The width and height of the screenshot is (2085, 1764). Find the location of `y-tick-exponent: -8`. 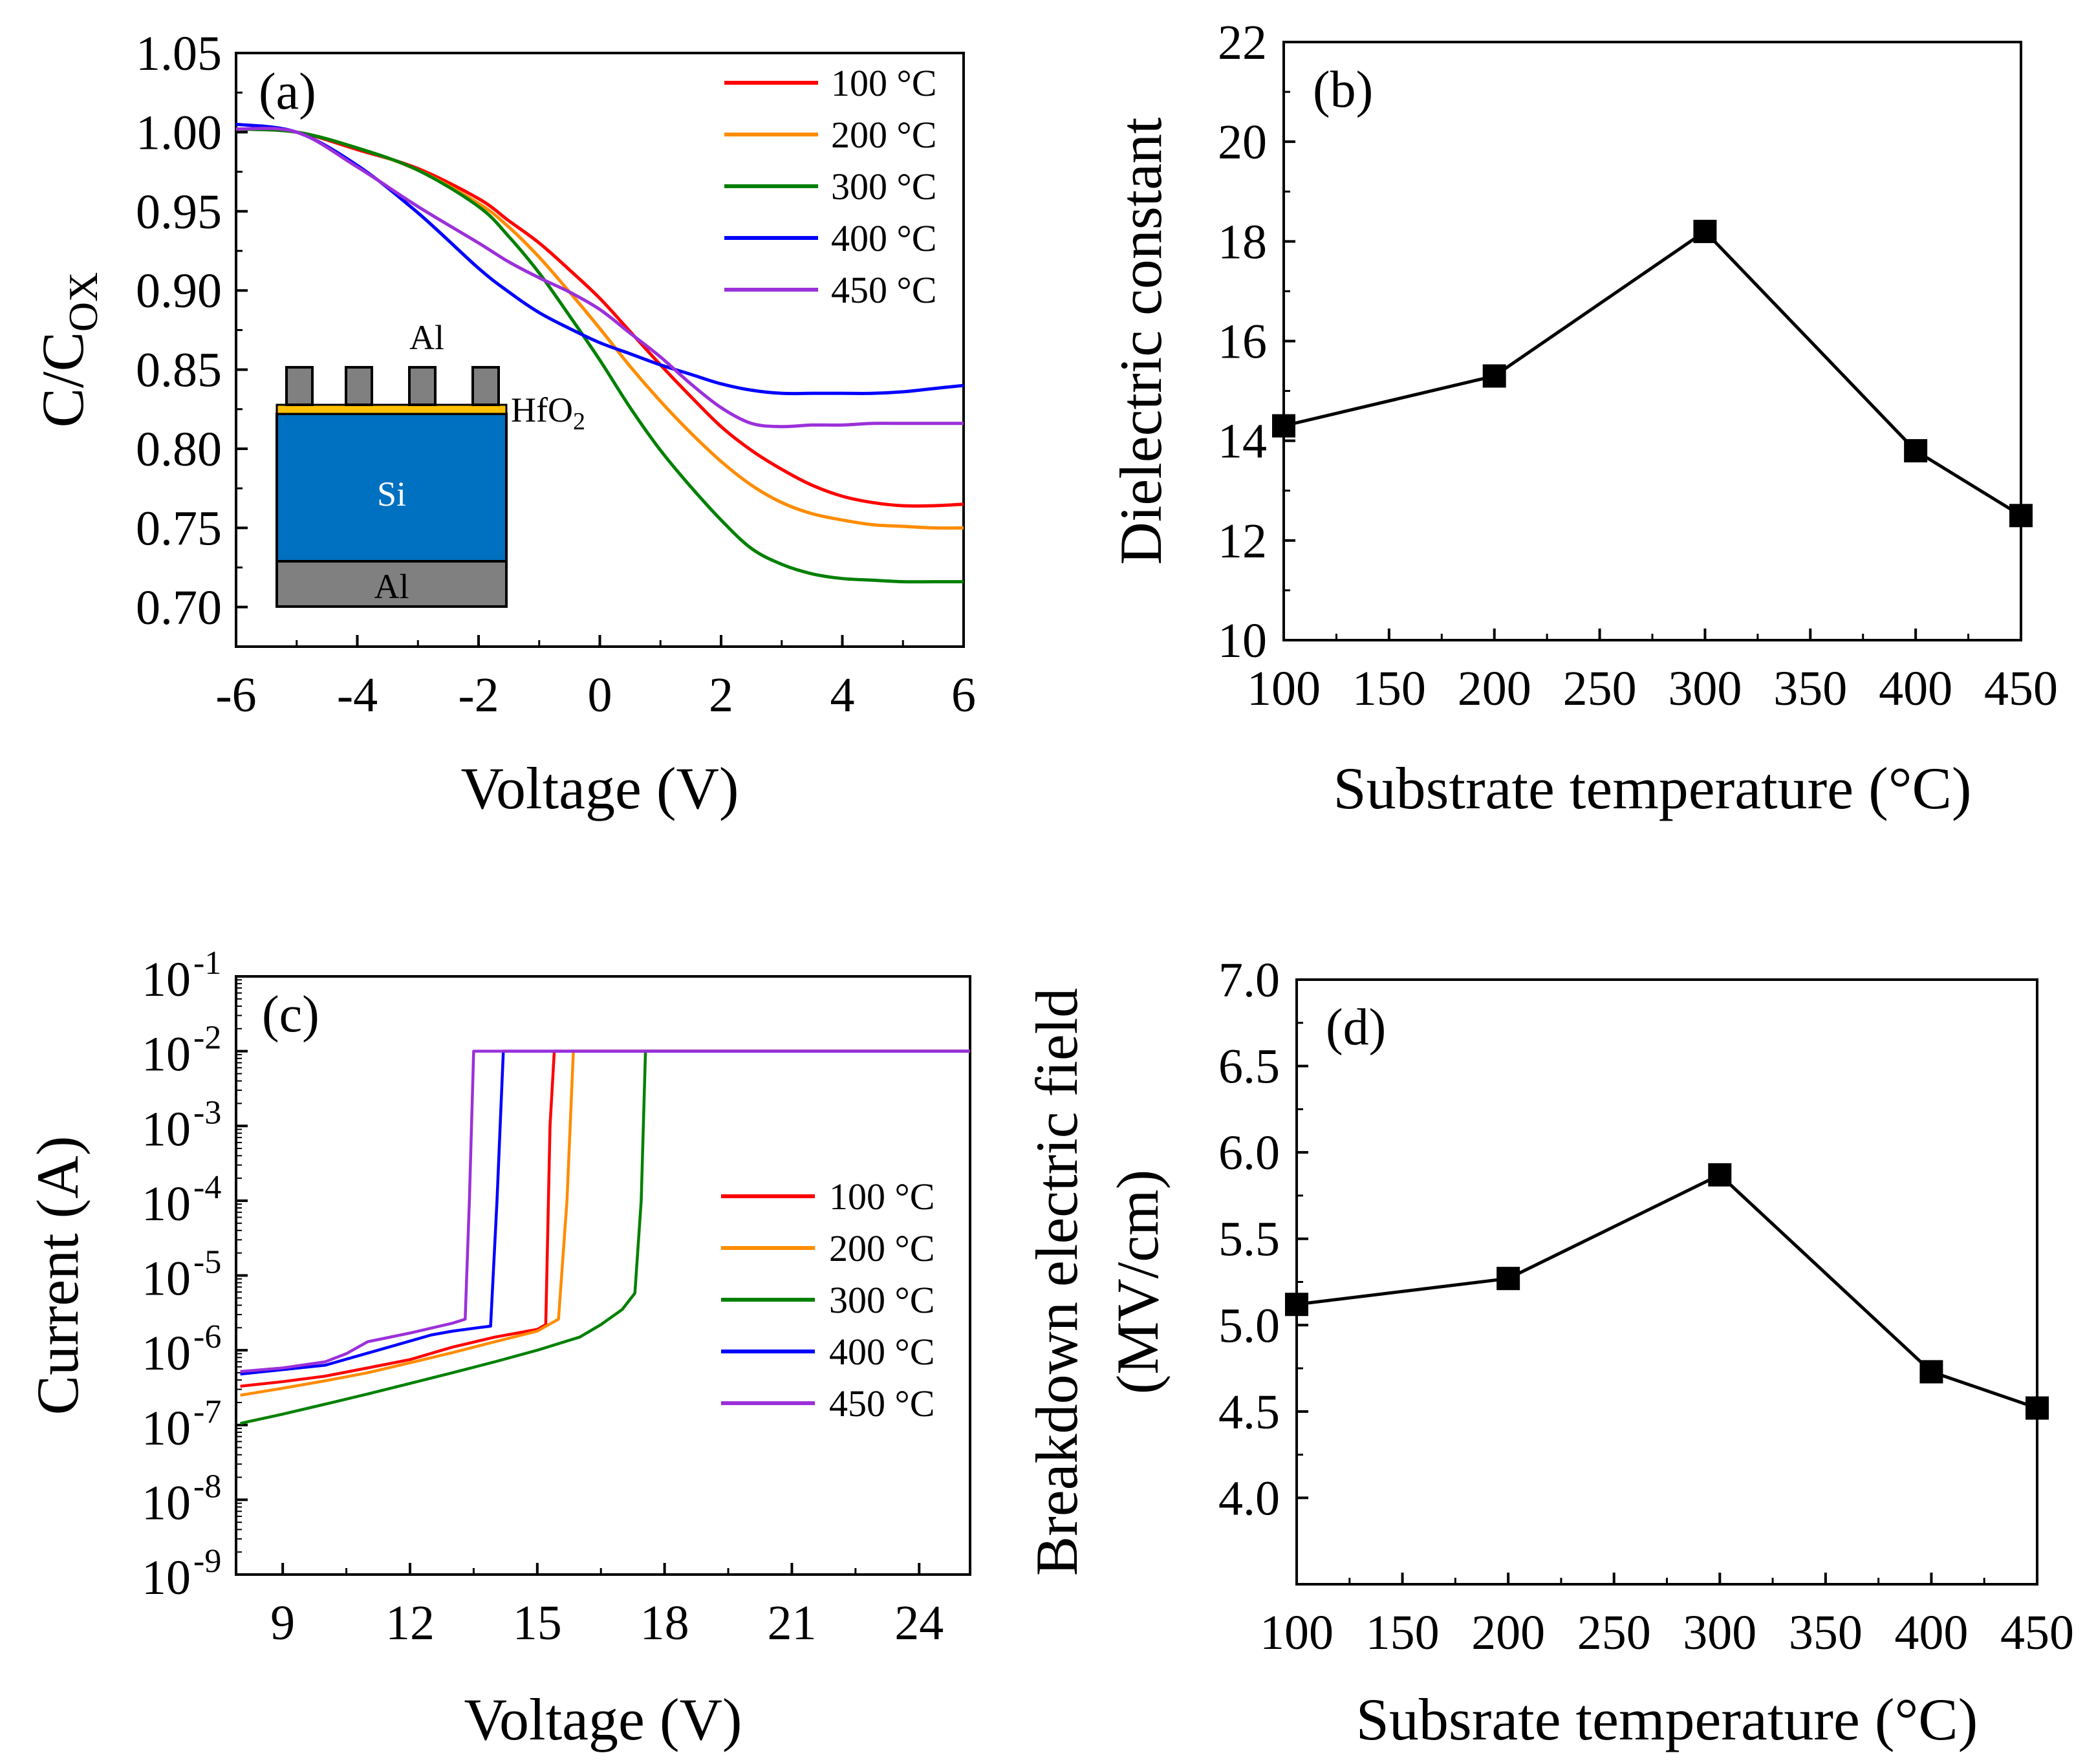

y-tick-exponent: -8 is located at coordinates (207, 1486).